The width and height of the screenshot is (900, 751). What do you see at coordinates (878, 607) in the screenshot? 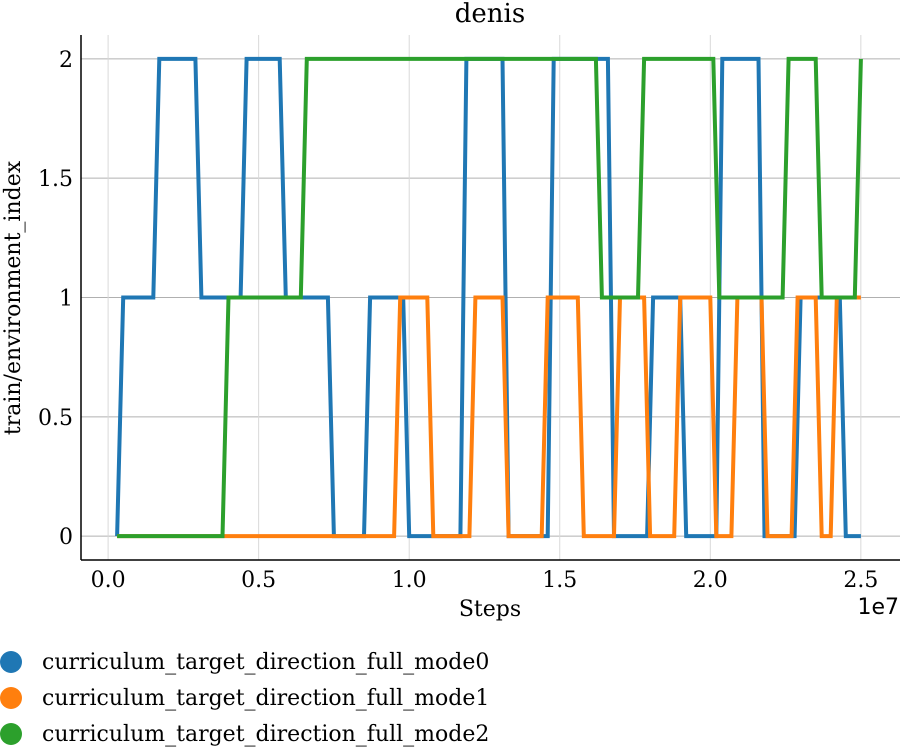
I see `x-axis-multiplier: 1e7` at bounding box center [878, 607].